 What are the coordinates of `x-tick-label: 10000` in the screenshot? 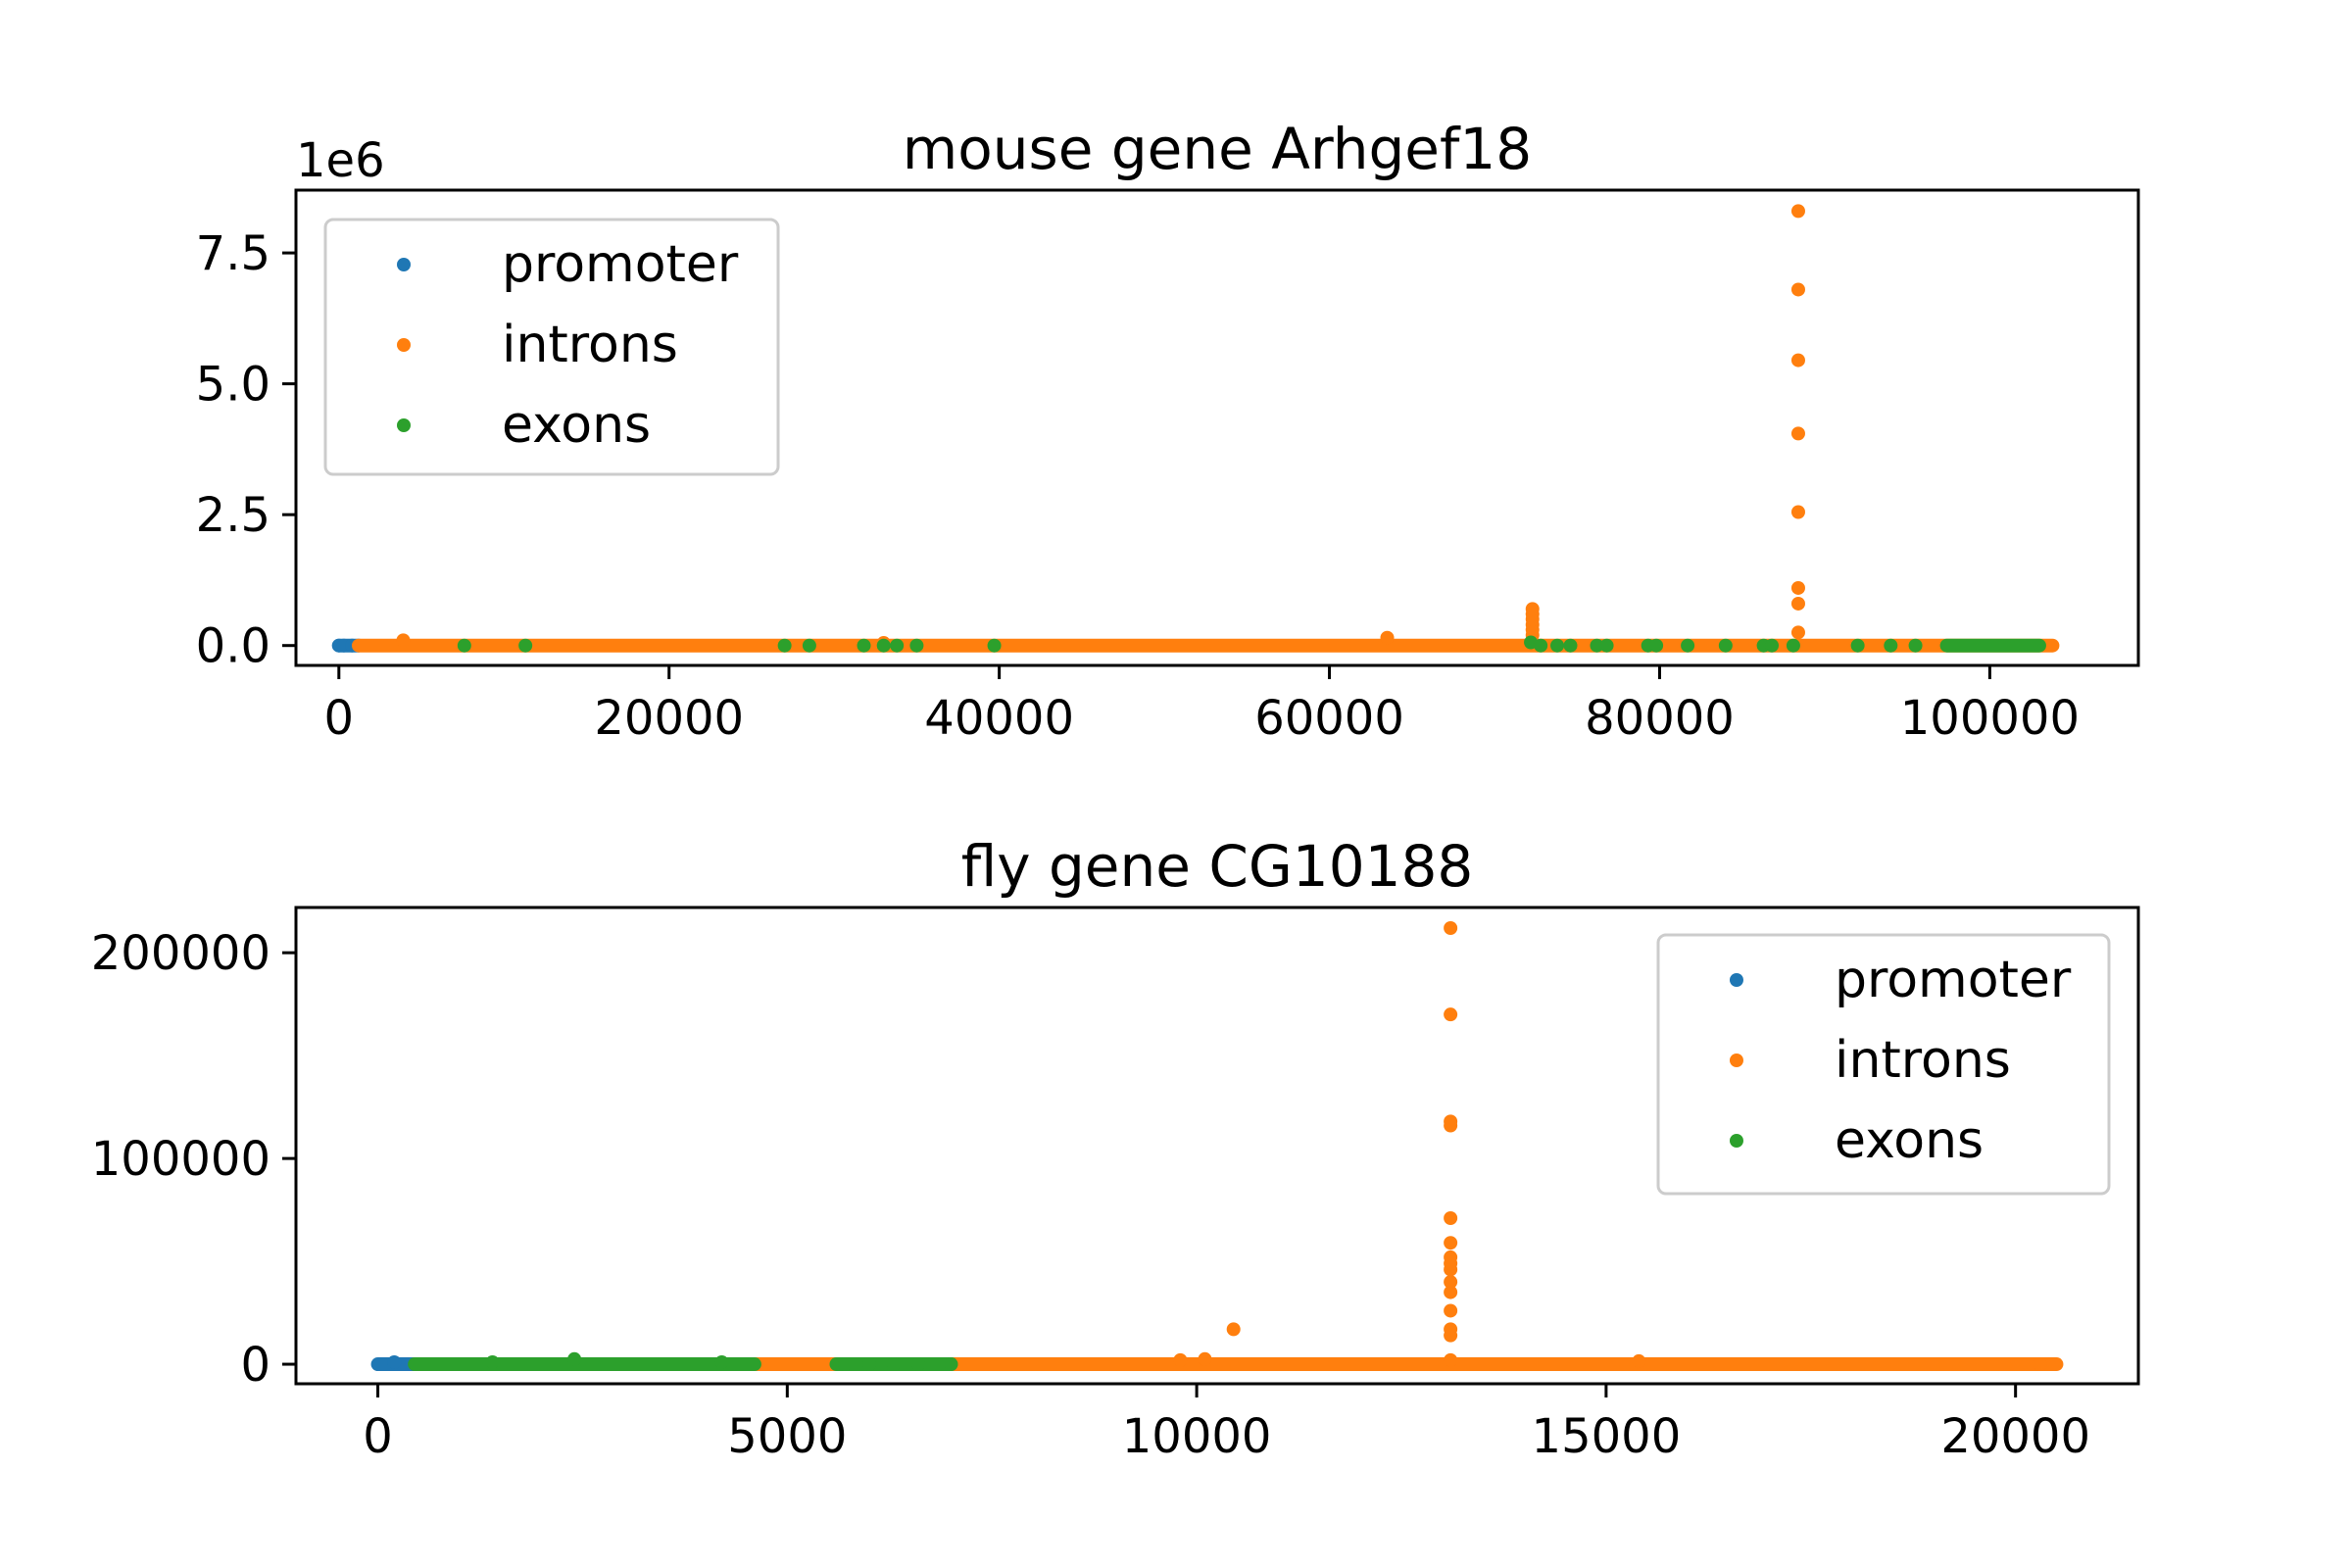 It's located at (1197, 1436).